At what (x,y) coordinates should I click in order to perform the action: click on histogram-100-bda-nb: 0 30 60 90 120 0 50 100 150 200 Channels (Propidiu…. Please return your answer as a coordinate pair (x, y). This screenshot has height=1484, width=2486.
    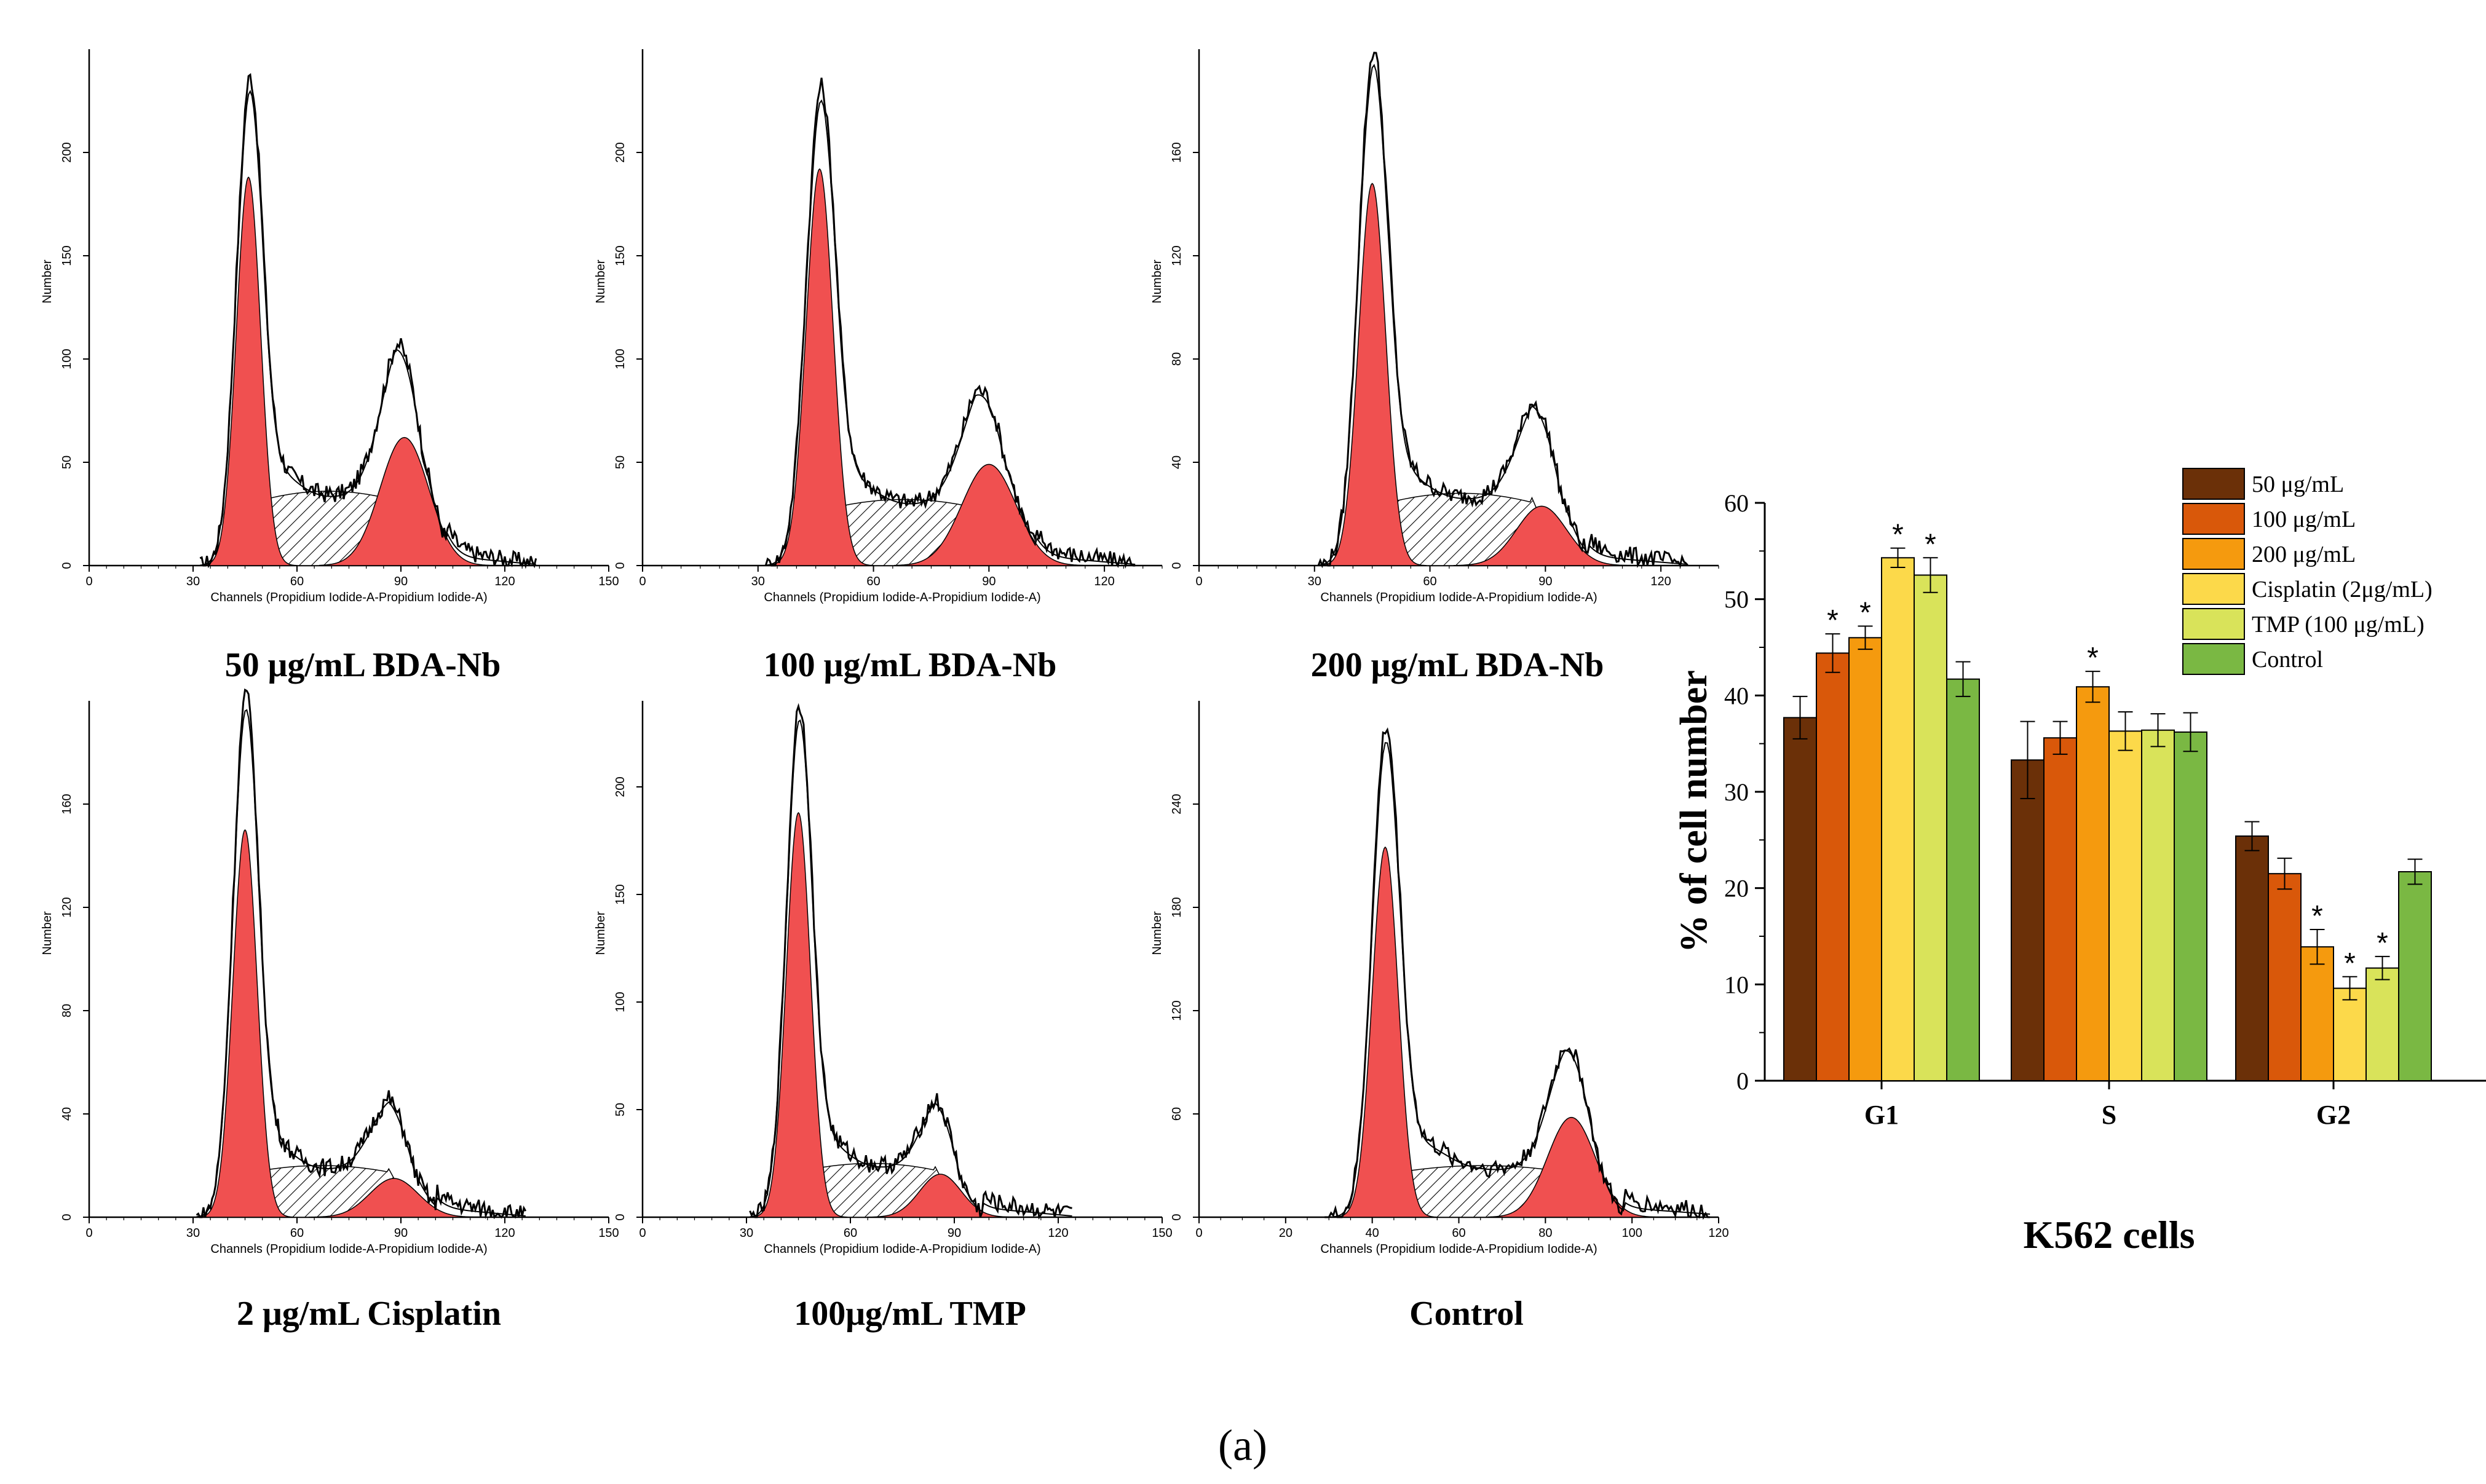
    Looking at the image, I should click on (878, 327).